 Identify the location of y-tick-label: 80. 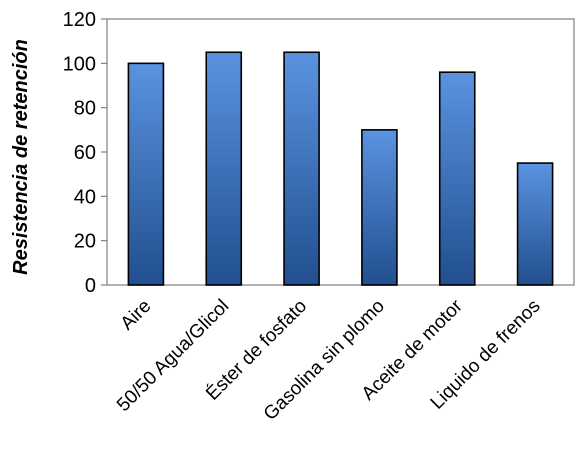
(85, 109).